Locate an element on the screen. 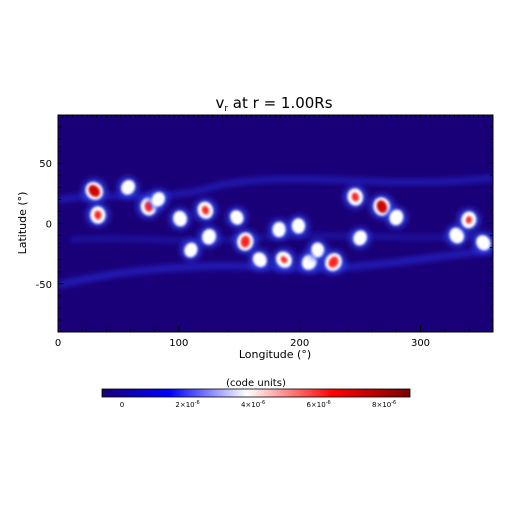 Image resolution: width=512 pixels, height=512 pixels. diffuse-band-north is located at coordinates (275, 189).